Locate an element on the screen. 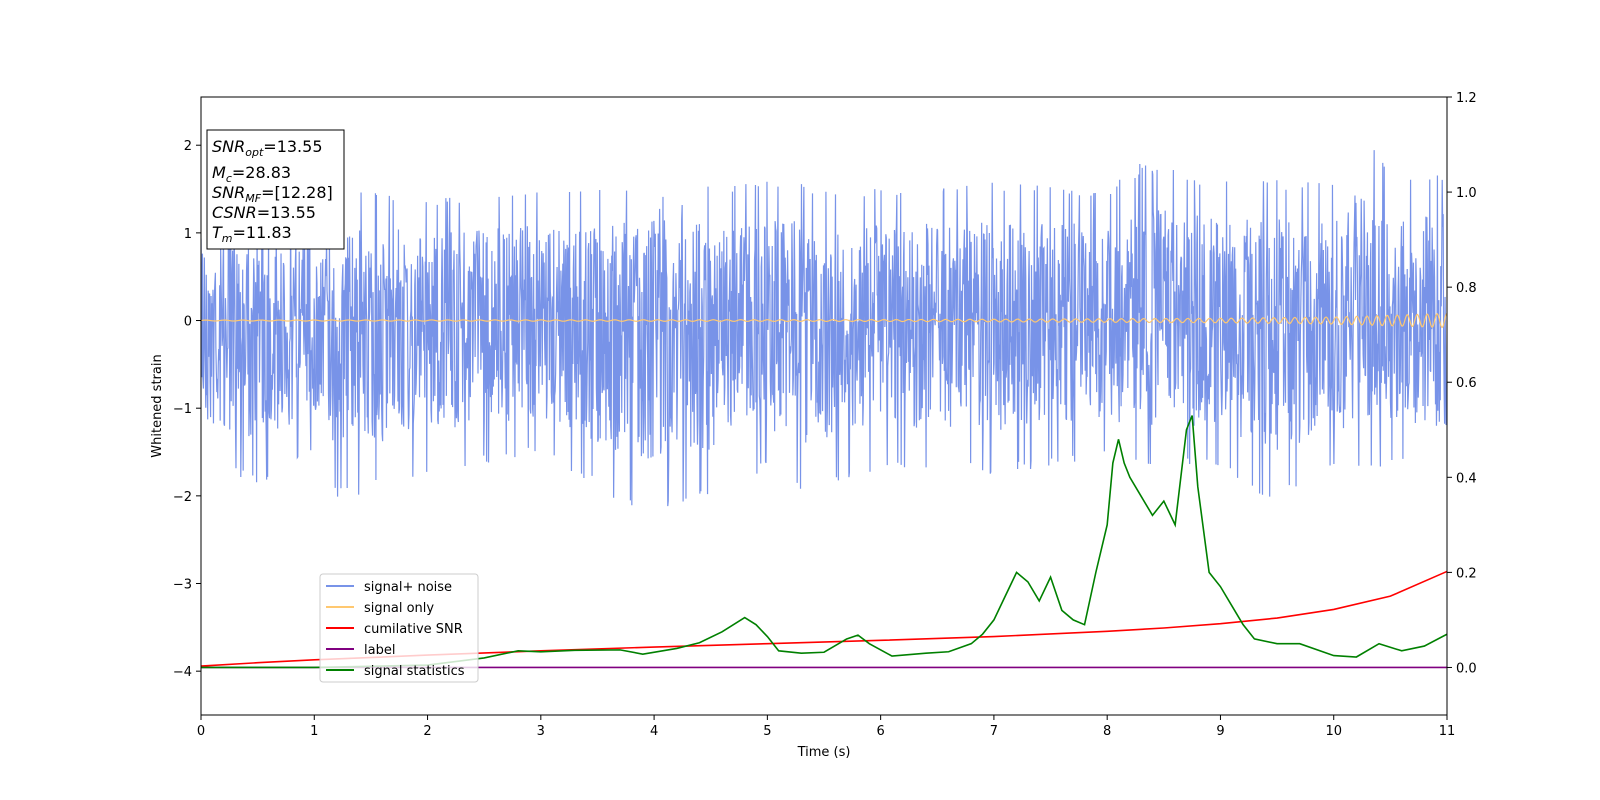 Image resolution: width=1600 pixels, height=800 pixels. x-tick-label: 0 is located at coordinates (201, 731).